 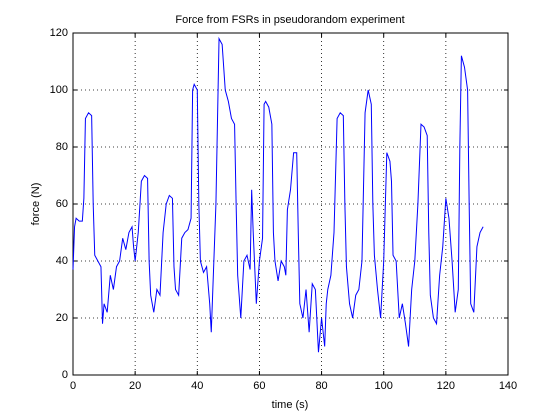 I want to click on x-tick-label: 0, so click(x=73, y=386).